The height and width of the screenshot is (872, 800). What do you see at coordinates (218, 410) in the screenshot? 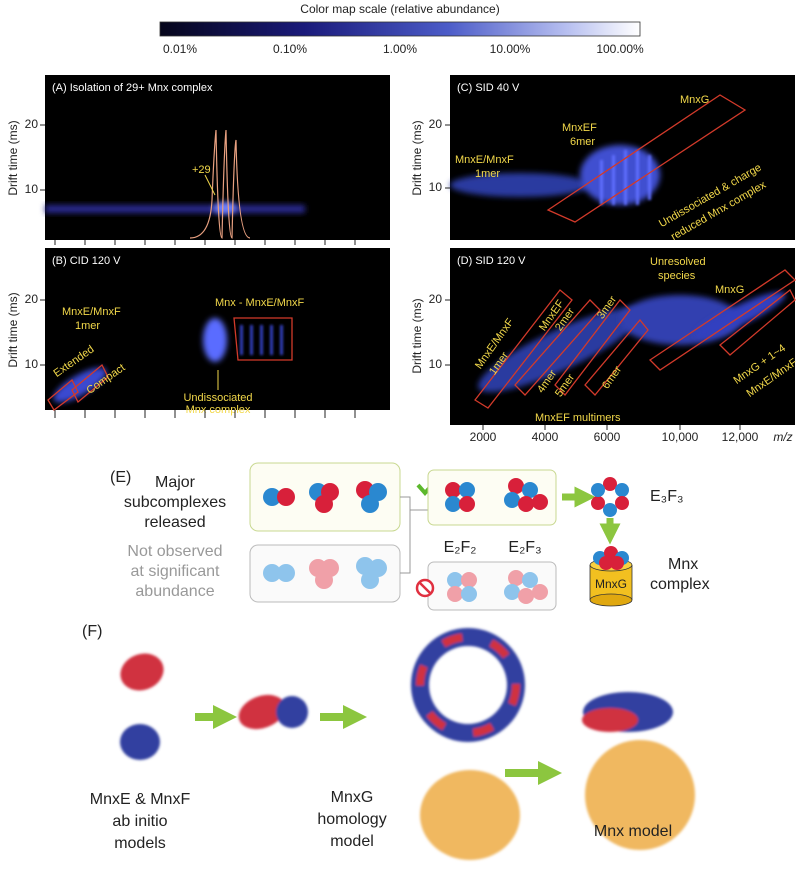
I see `annotation: Mnx complex` at bounding box center [218, 410].